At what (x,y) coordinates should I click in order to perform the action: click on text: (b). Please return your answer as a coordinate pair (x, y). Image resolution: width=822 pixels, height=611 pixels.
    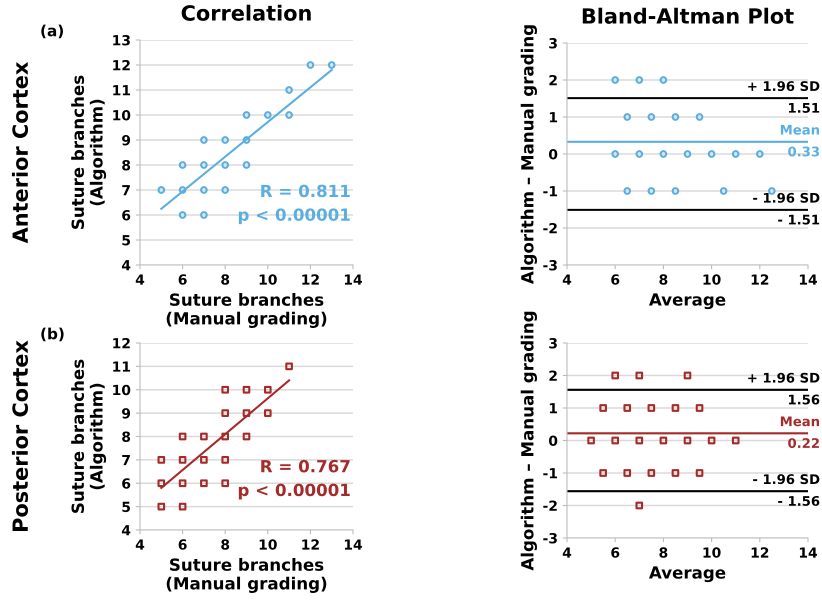
    Looking at the image, I should click on (52, 335).